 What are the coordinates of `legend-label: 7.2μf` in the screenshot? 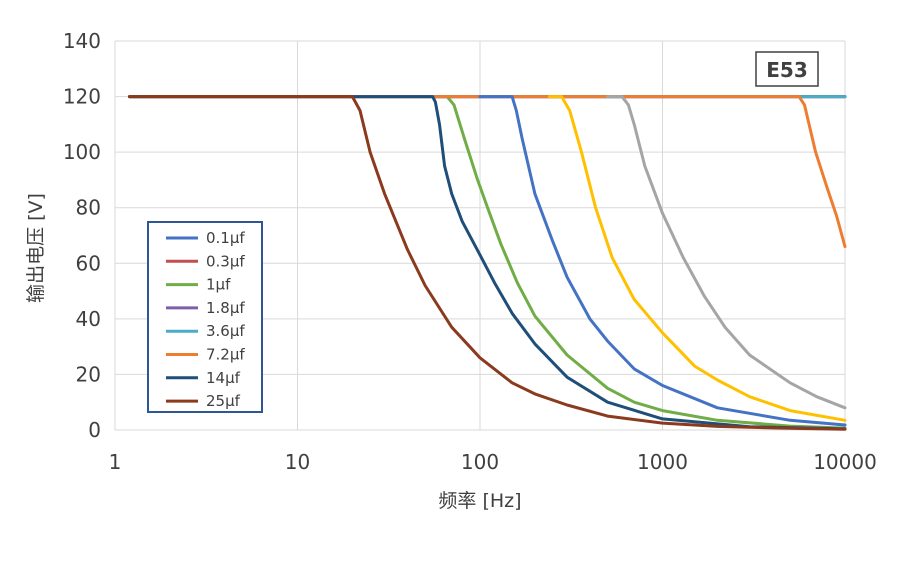 It's located at (225, 355).